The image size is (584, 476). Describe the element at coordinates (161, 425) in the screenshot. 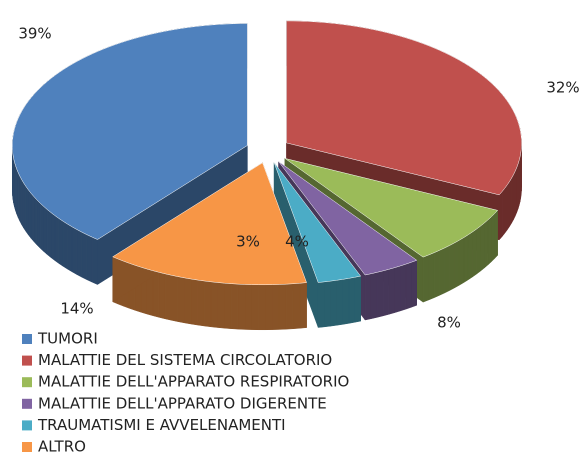

I see `legend-label: TRAUMATISMI E AVVELENAMENTI` at that location.